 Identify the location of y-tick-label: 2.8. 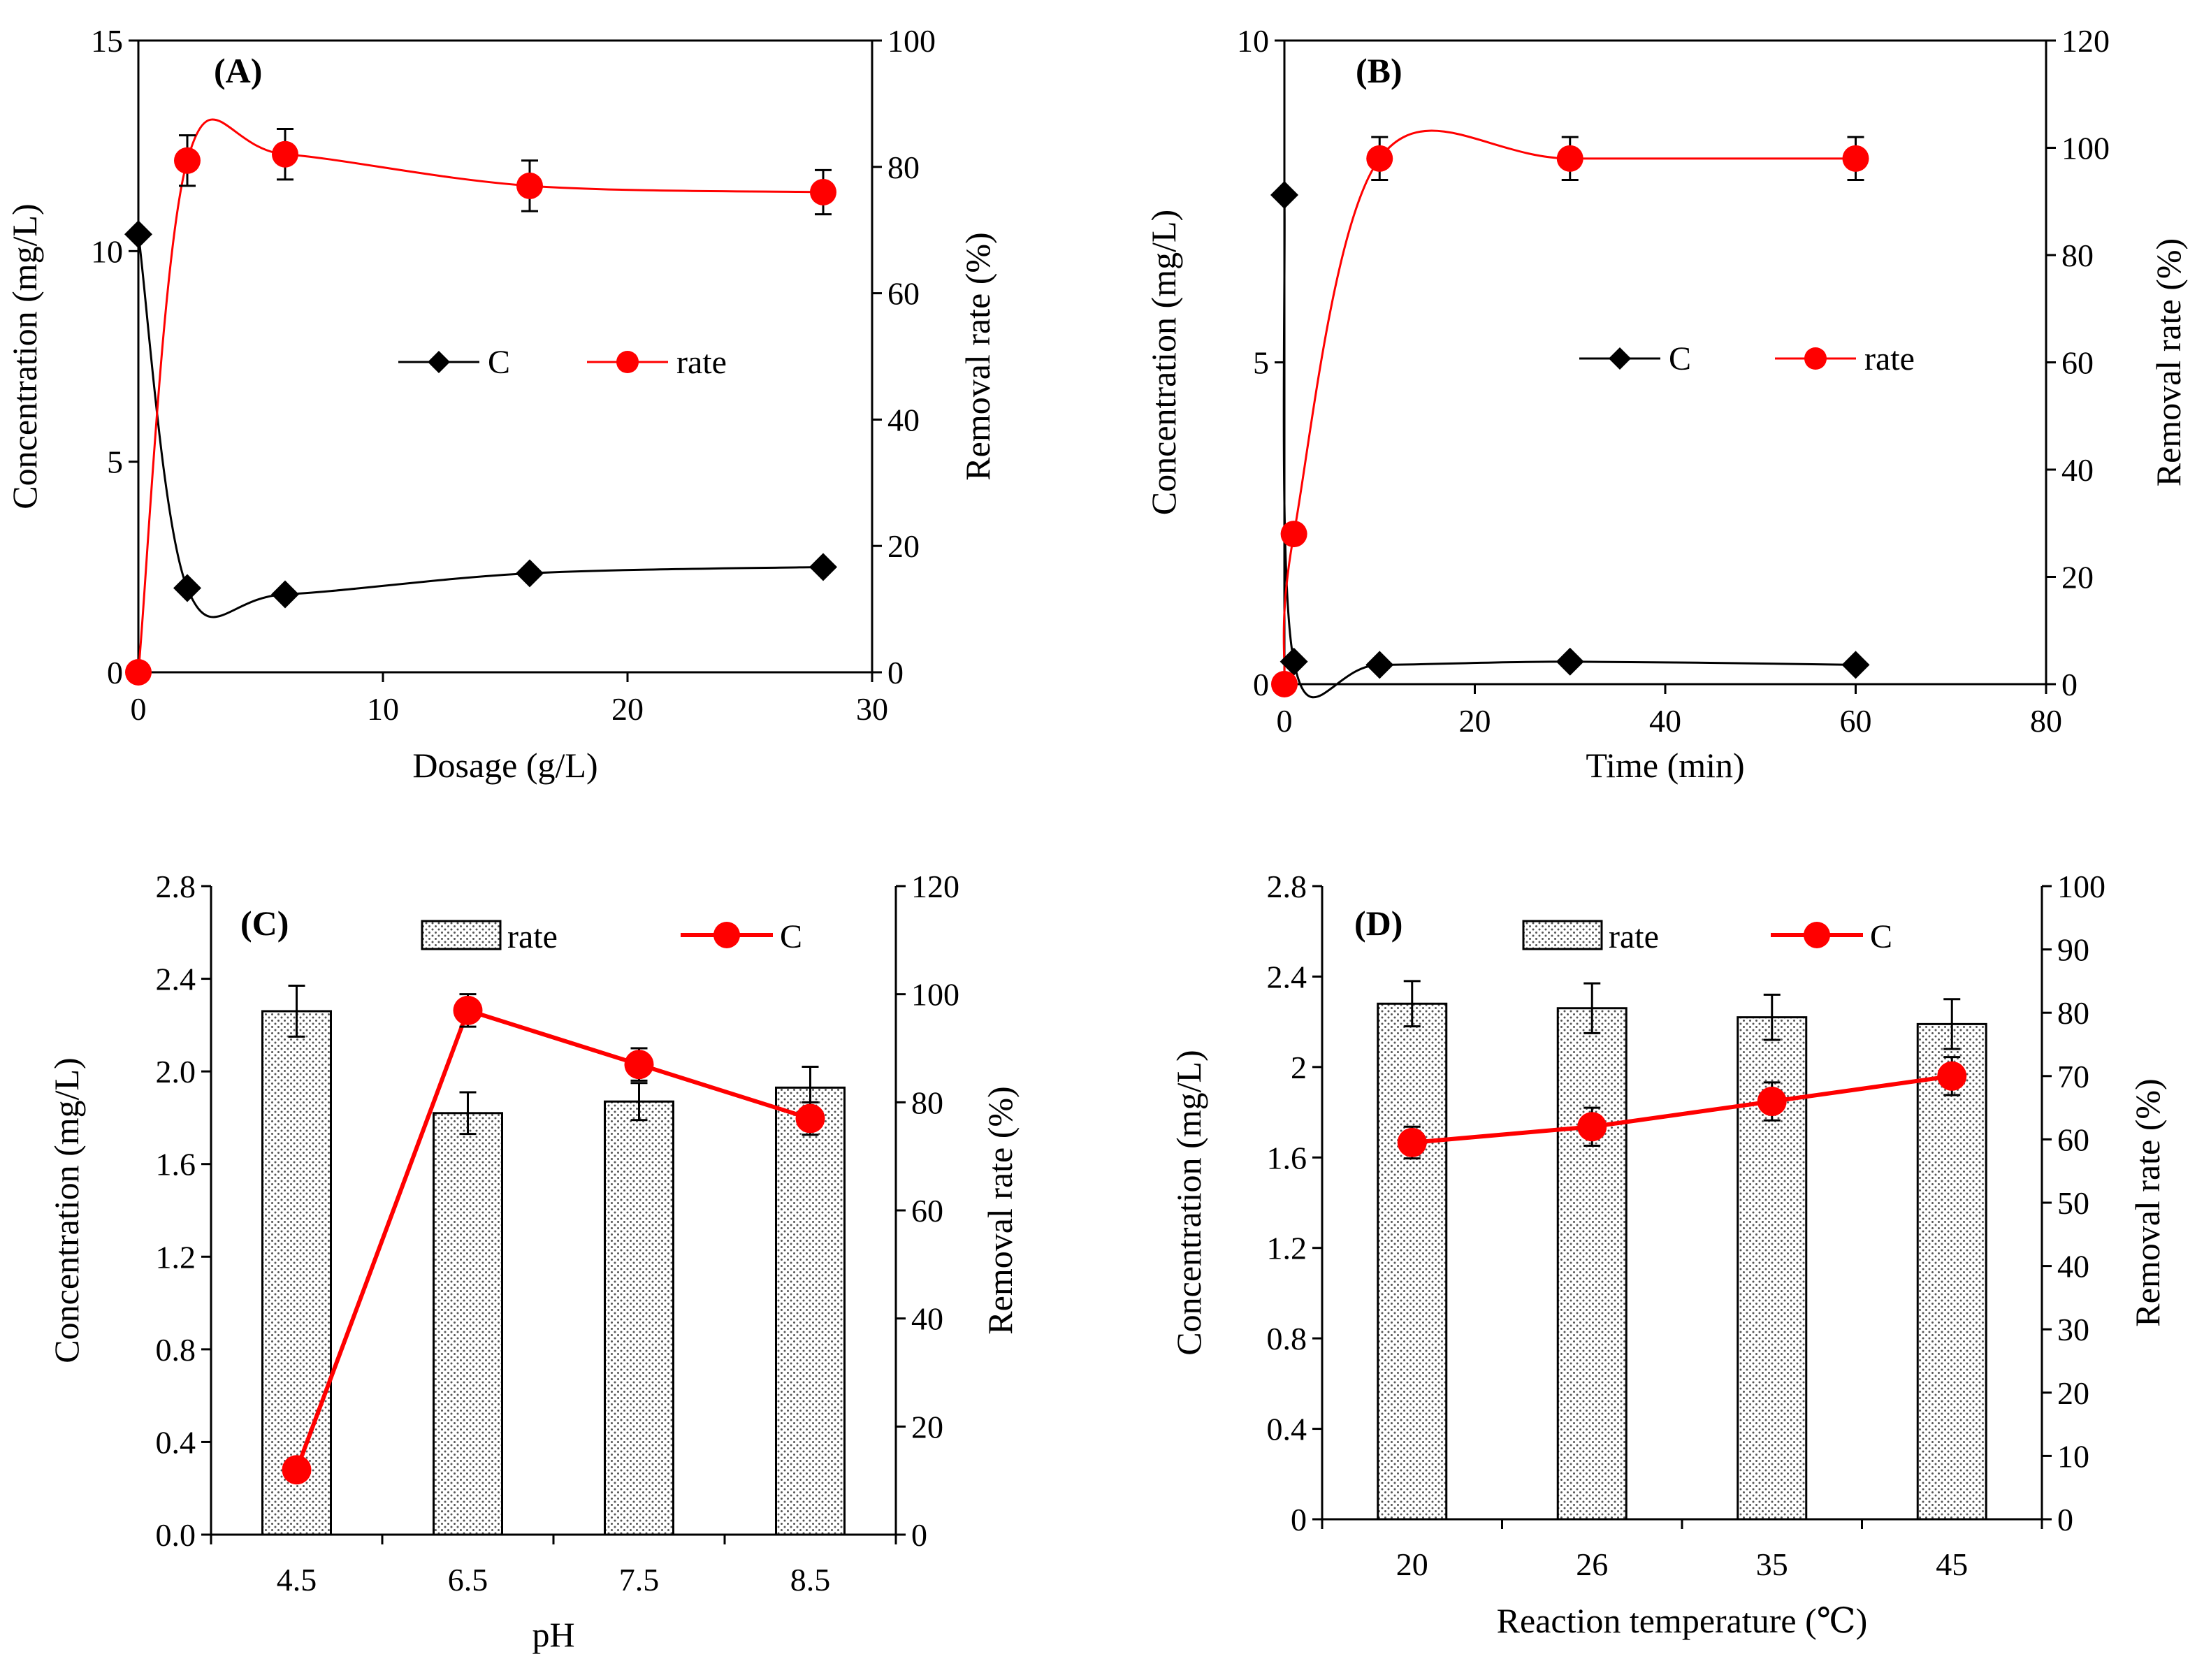
(176, 887).